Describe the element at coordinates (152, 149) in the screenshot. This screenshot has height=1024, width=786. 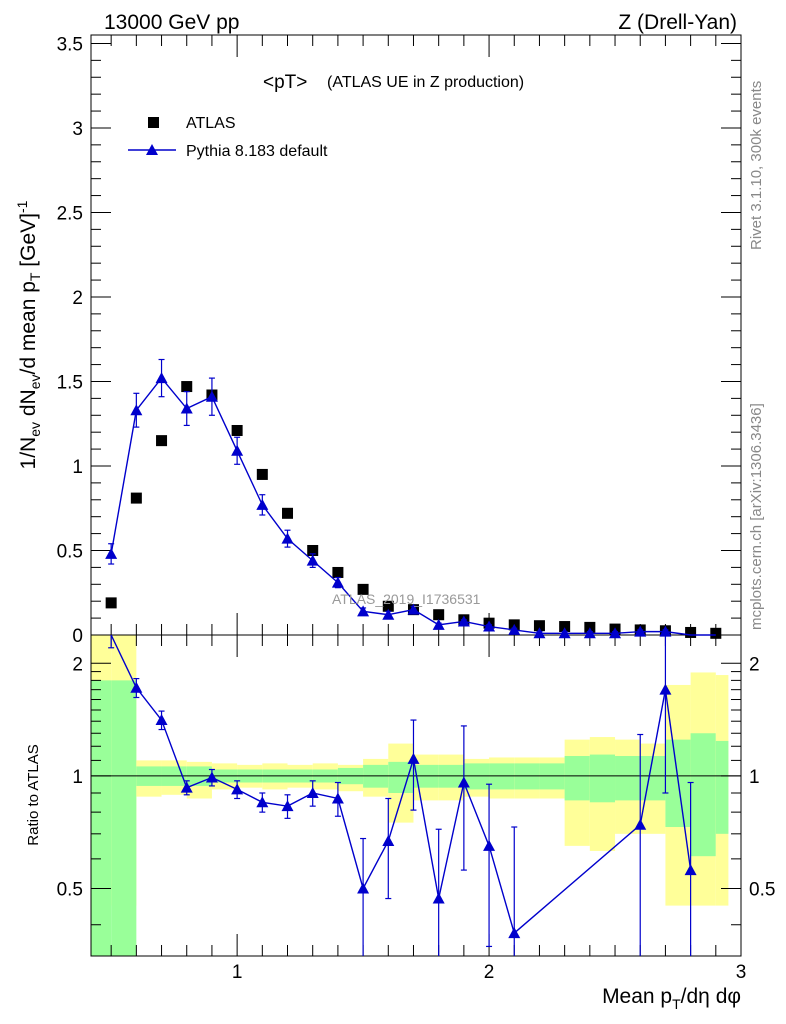
I see `legend-pythia-marker` at that location.